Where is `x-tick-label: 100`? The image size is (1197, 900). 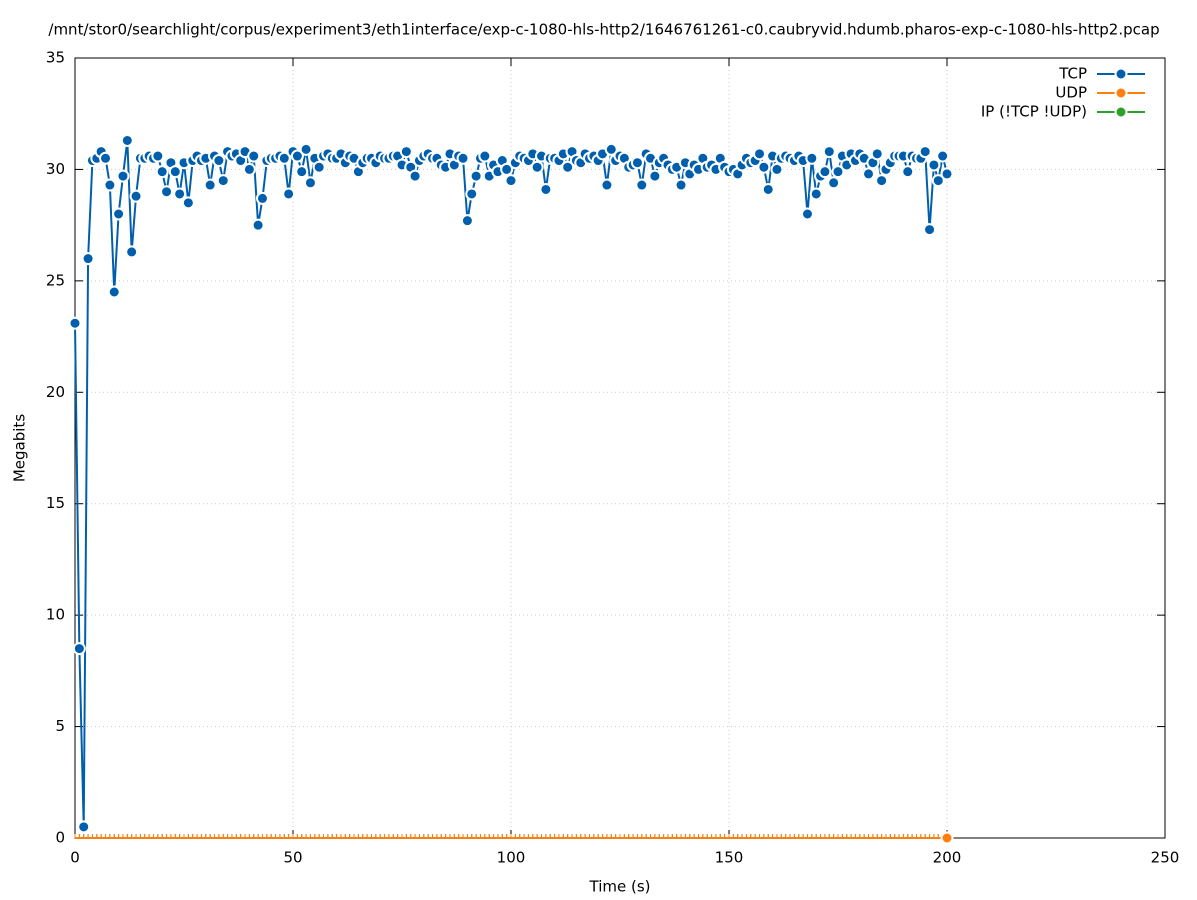 x-tick-label: 100 is located at coordinates (511, 858).